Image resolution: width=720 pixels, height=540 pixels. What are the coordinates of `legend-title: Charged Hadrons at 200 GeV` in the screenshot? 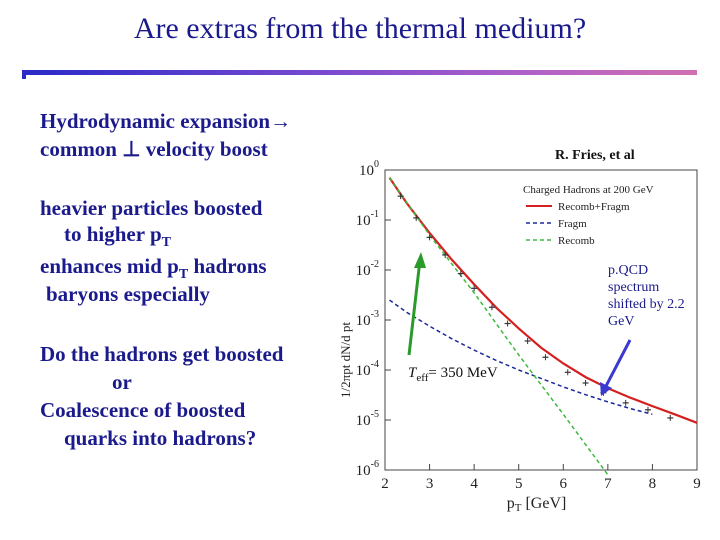 It's located at (588, 190).